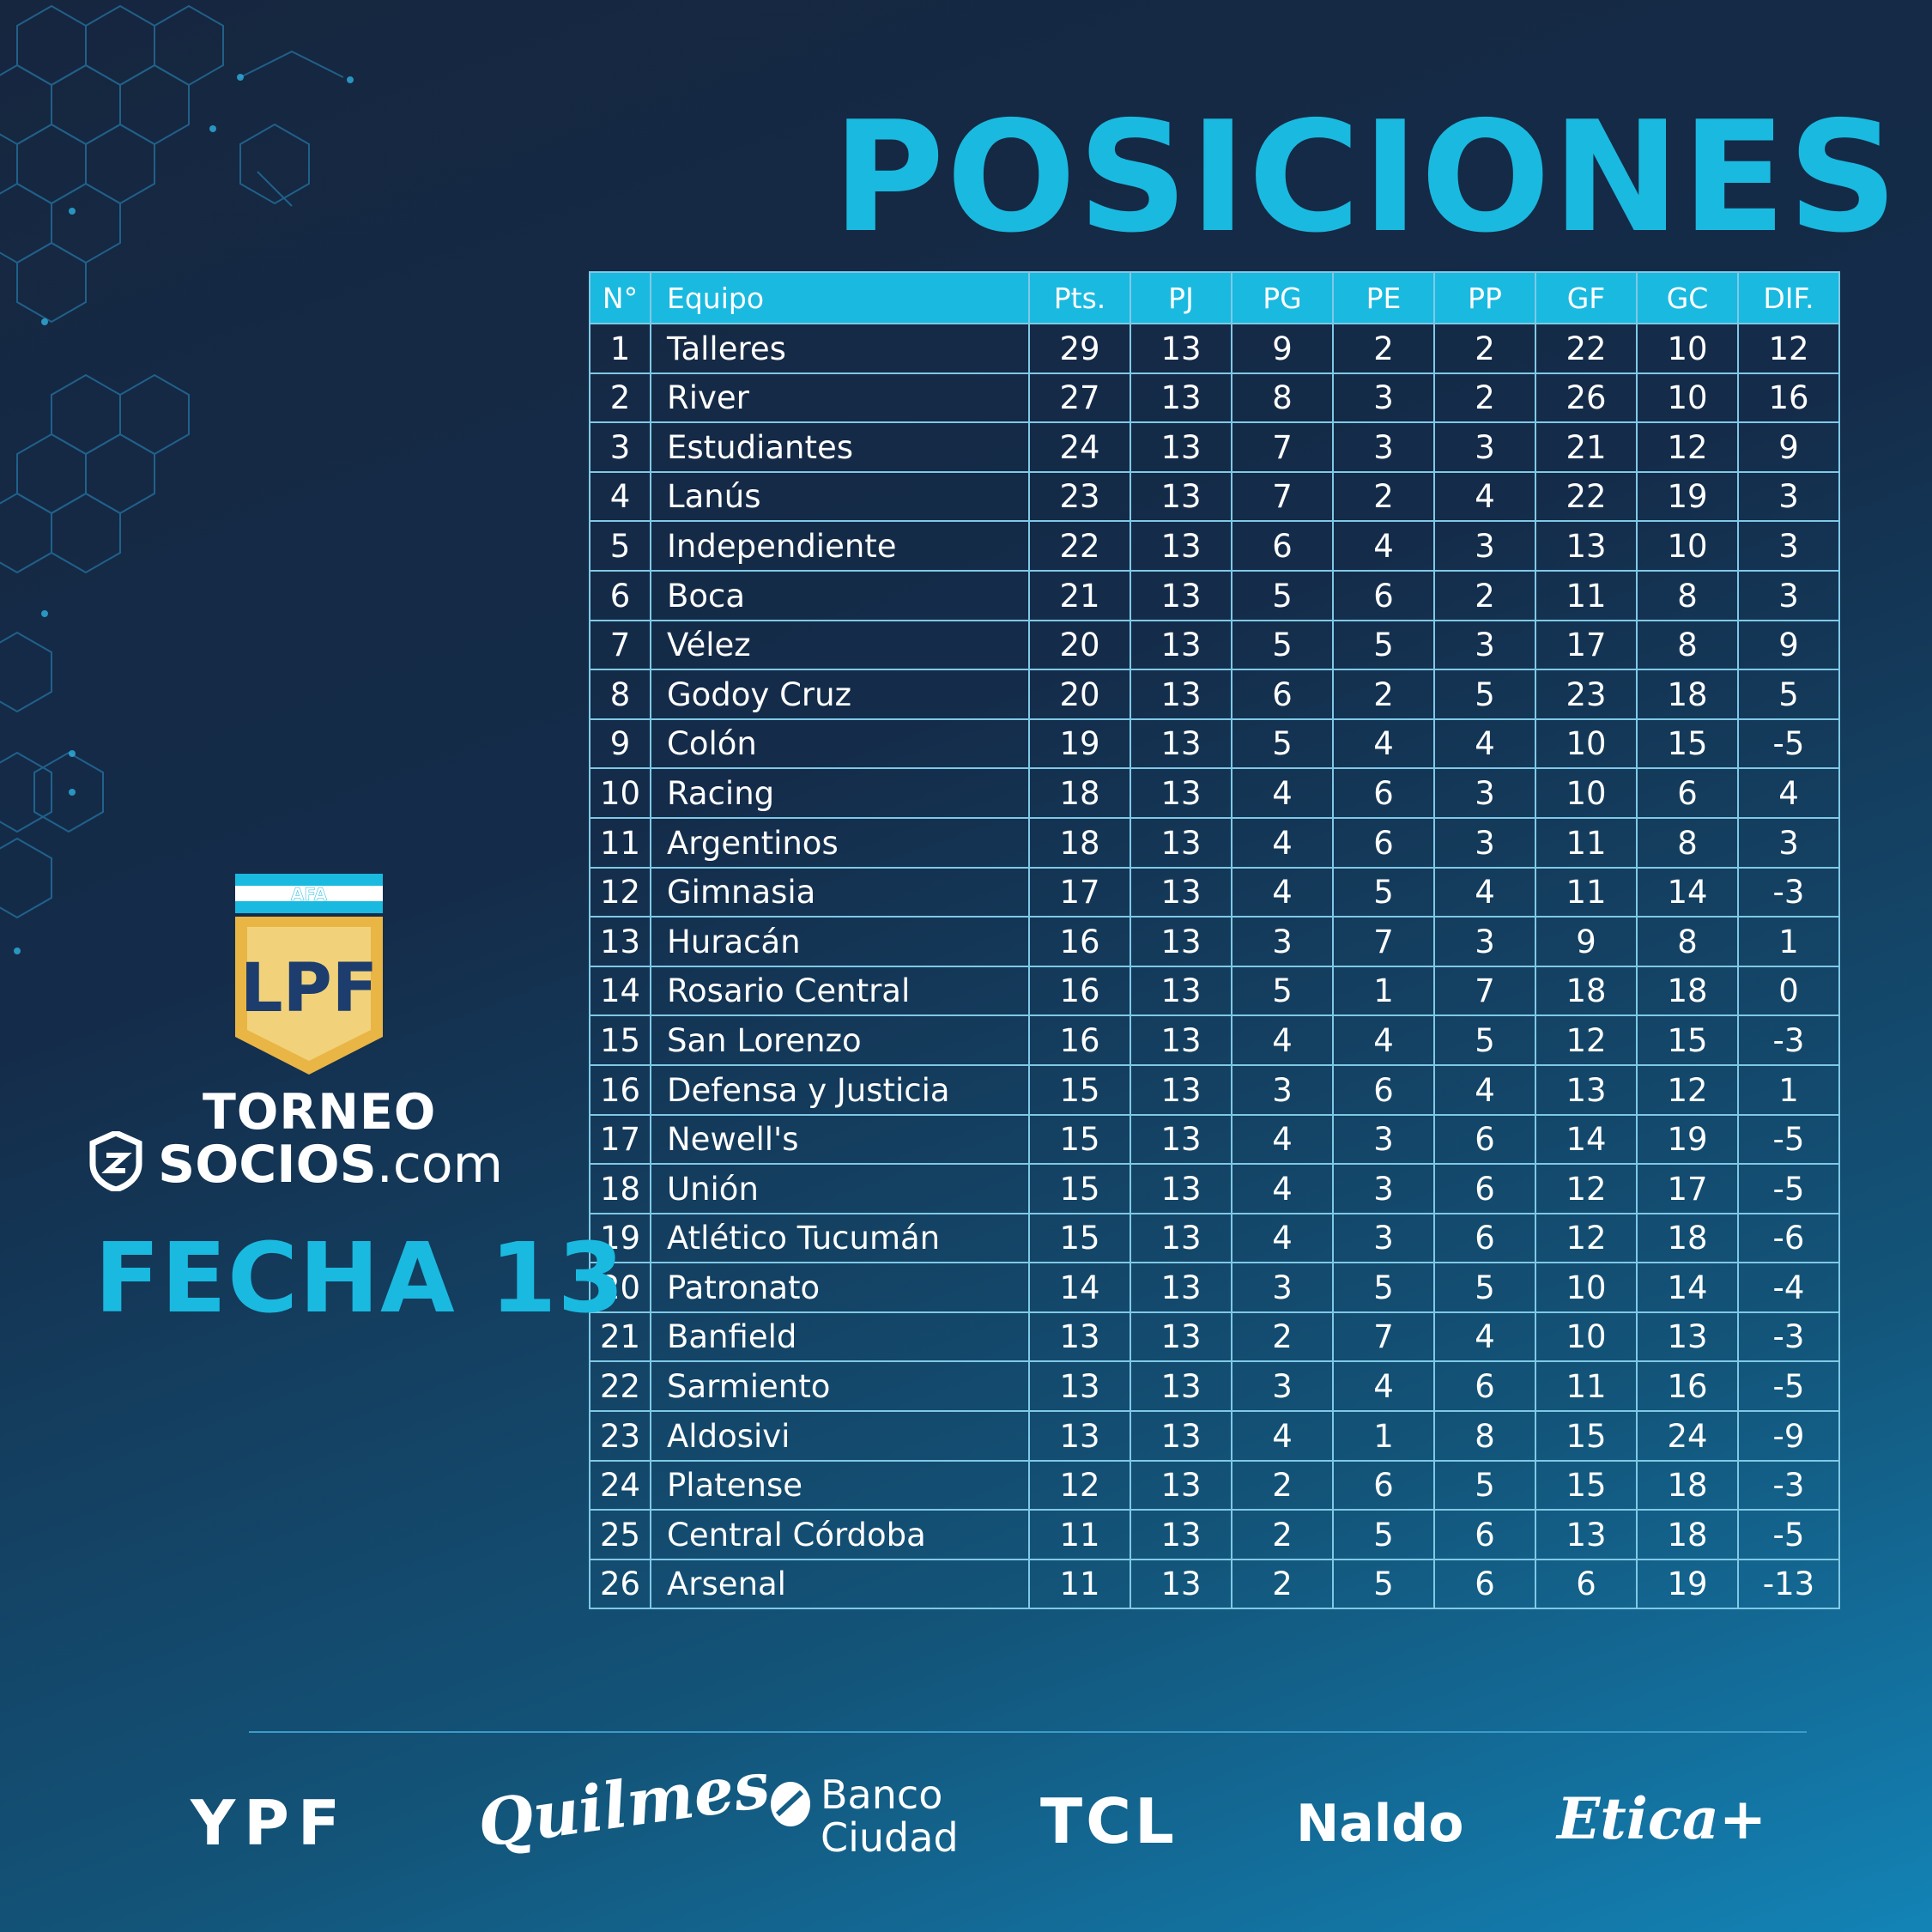 The image size is (1932, 1932). What do you see at coordinates (1789, 398) in the screenshot?
I see `cell-goal-difference: 16` at bounding box center [1789, 398].